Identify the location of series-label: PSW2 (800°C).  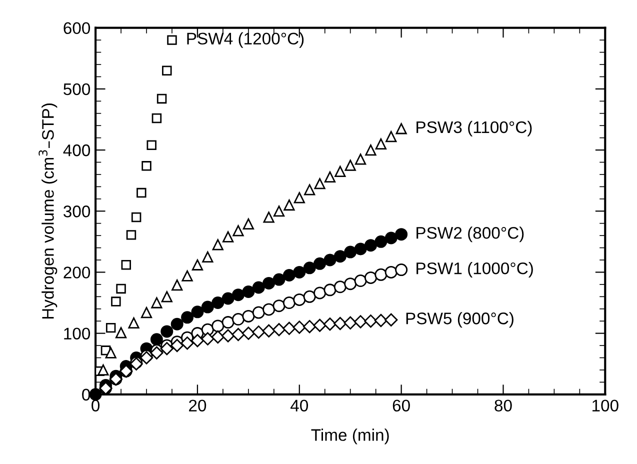
(470, 234).